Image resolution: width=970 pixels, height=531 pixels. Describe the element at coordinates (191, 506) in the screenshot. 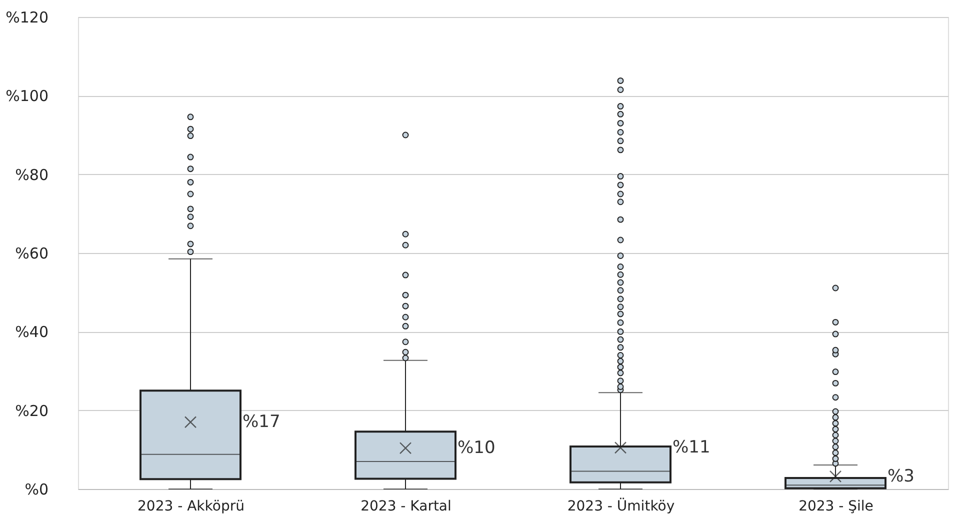

I see `x-tick-label: 2023 - Akköprü` at that location.